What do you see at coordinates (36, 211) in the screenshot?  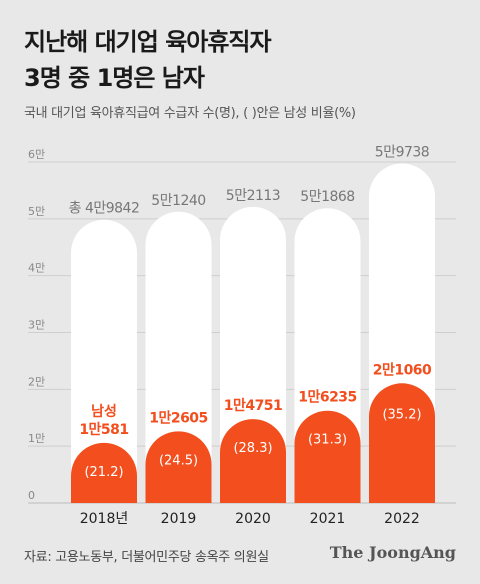 I see `y-tick-label-5: 5만` at bounding box center [36, 211].